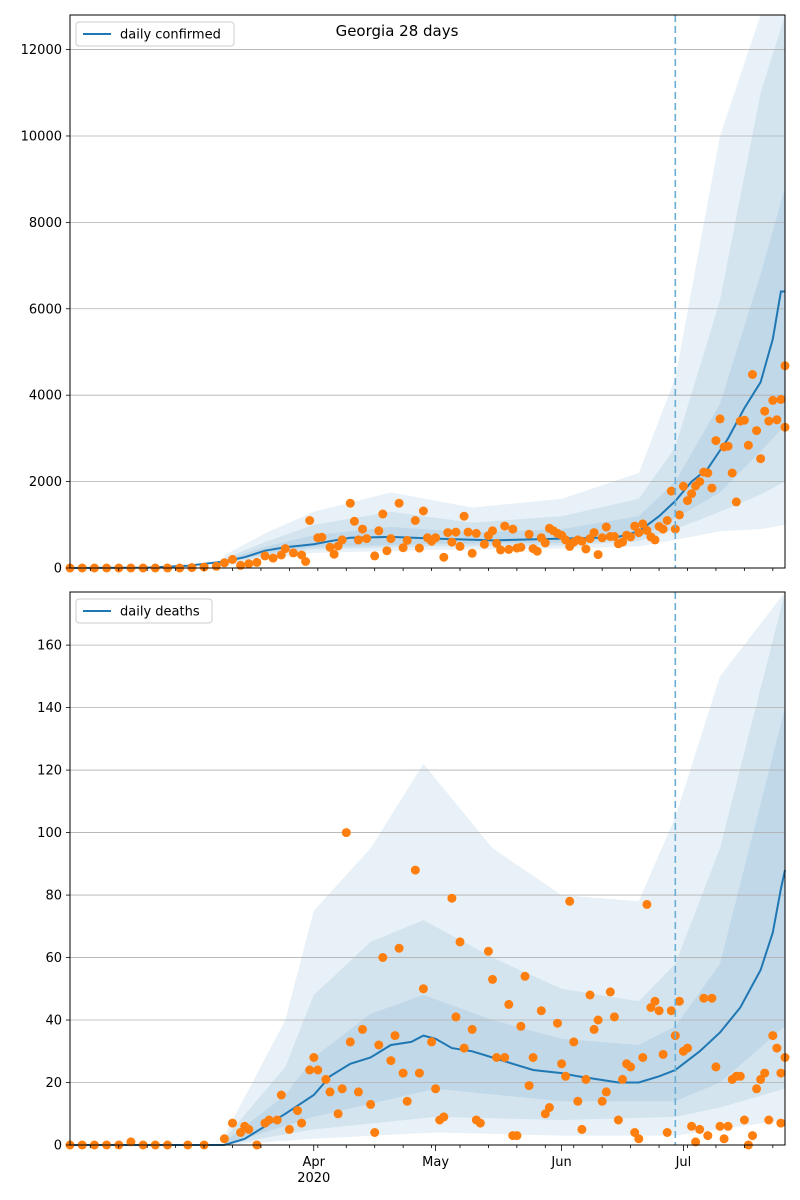  What do you see at coordinates (53, 1083) in the screenshot?
I see `y-tick-label: 20` at bounding box center [53, 1083].